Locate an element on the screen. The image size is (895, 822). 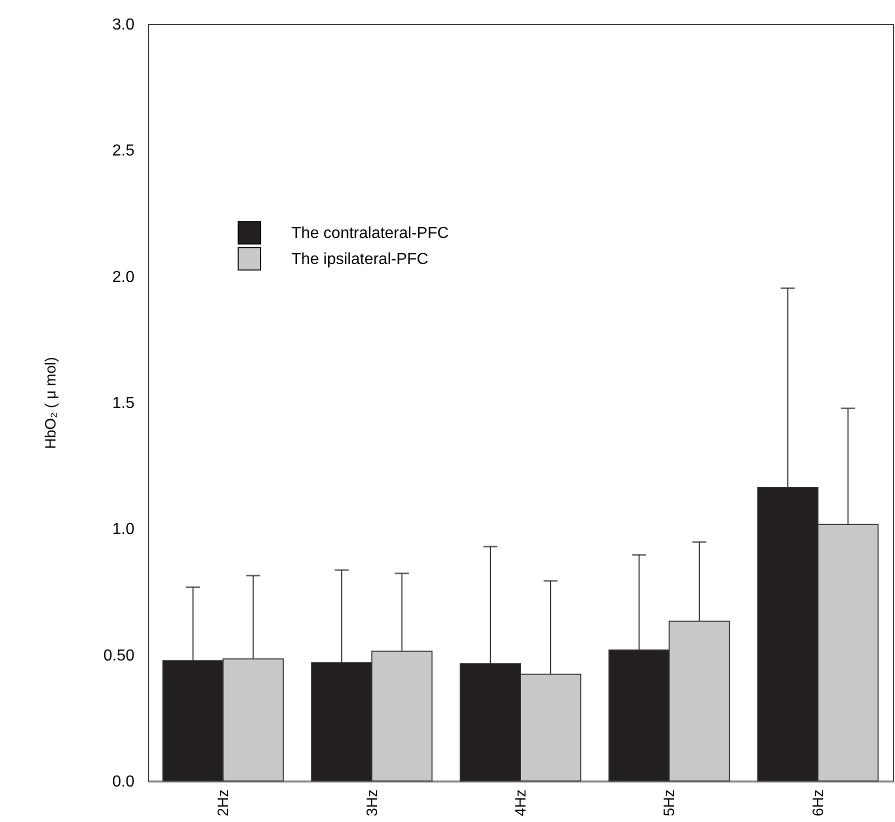
x-tick-label: 4Hz is located at coordinates (521, 803).